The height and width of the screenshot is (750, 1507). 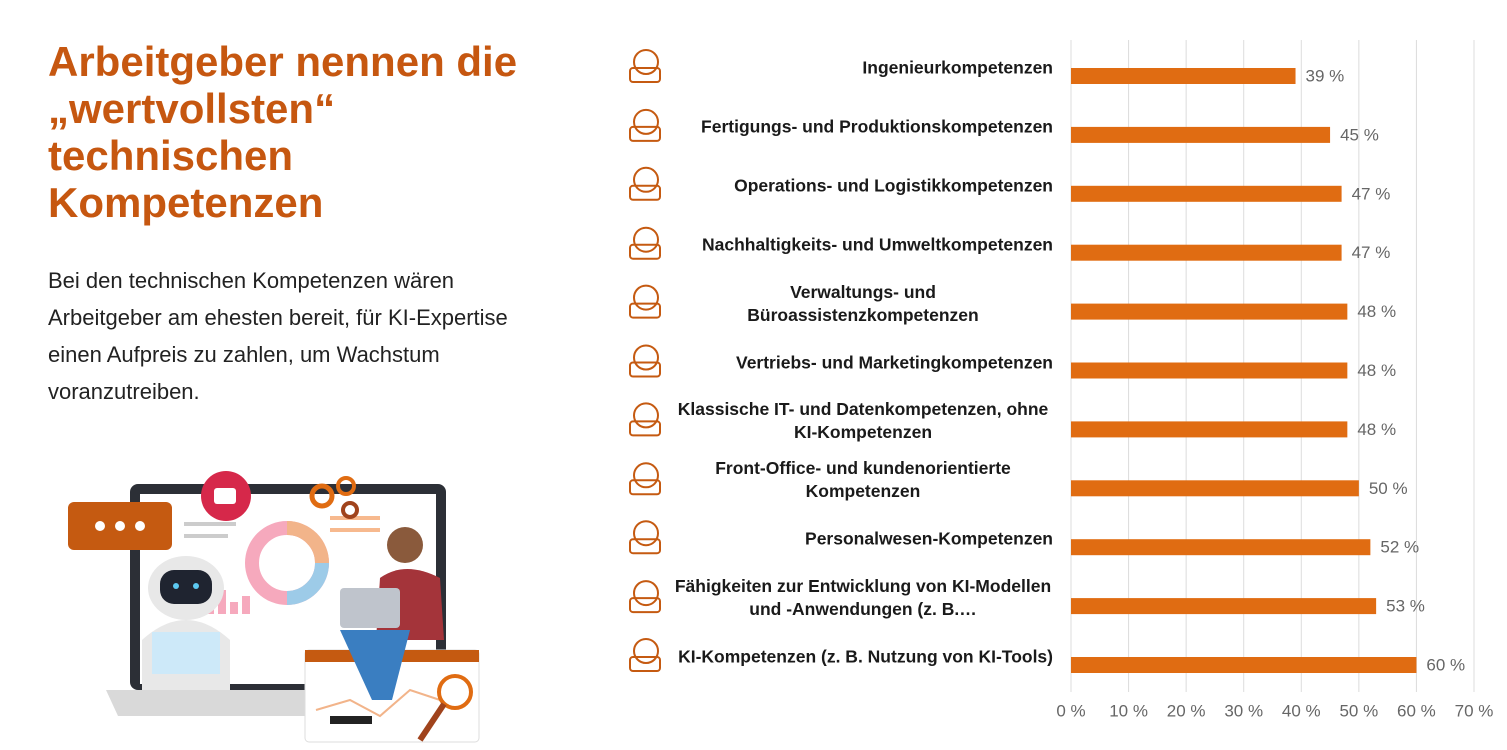 What do you see at coordinates (1128, 710) in the screenshot?
I see `x-tick-label: 10 %` at bounding box center [1128, 710].